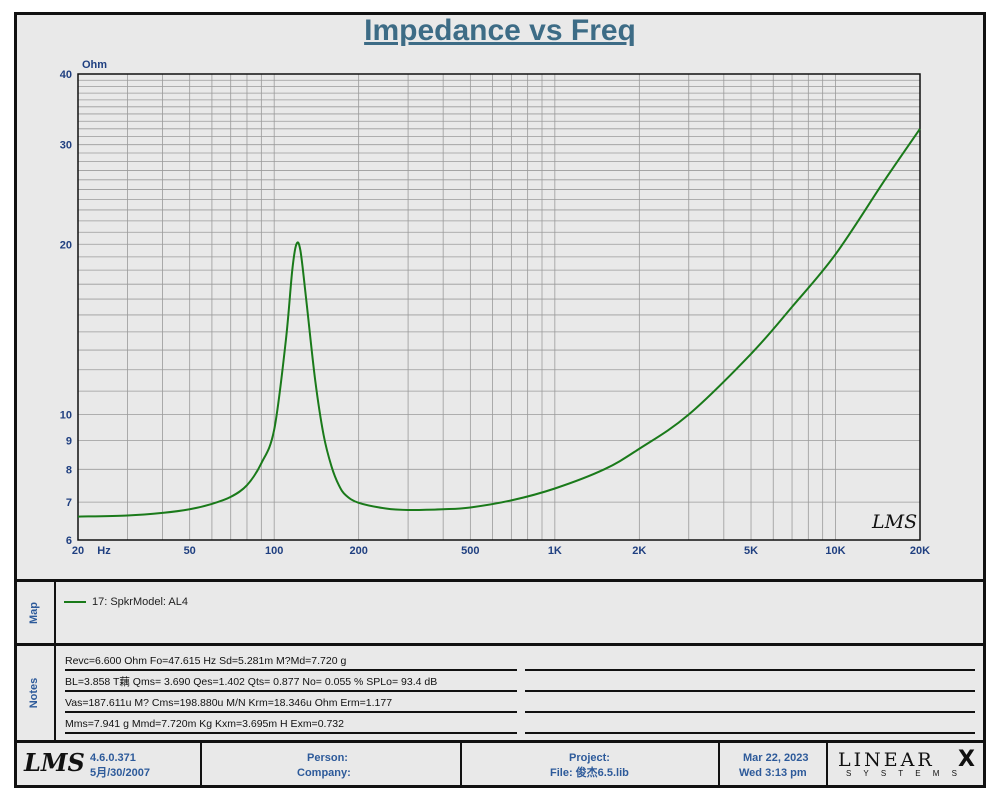 Image resolution: width=1000 pixels, height=800 pixels. I want to click on lms-watermark: LMS, so click(894, 522).